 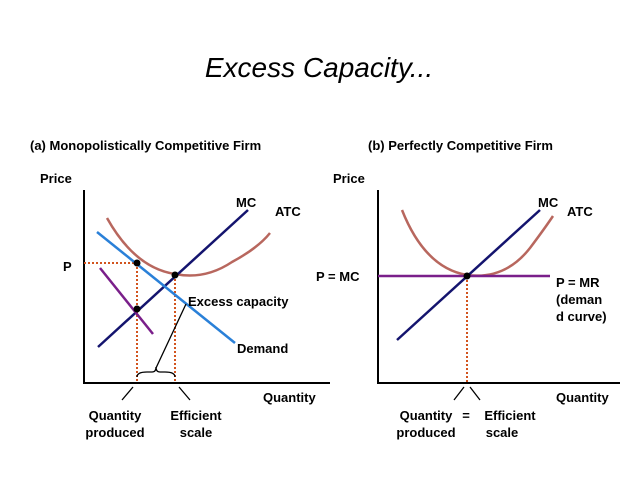 What do you see at coordinates (338, 276) in the screenshot?
I see `price-label: P = MC` at bounding box center [338, 276].